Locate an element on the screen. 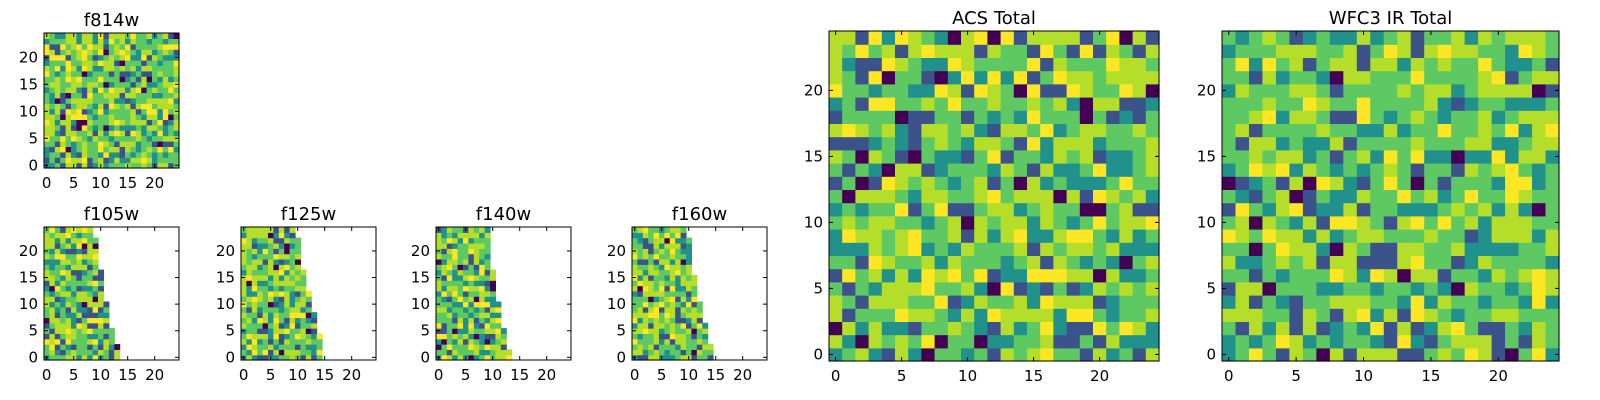 This screenshot has width=1600, height=400. y-tick-label: 10 is located at coordinates (28, 111).